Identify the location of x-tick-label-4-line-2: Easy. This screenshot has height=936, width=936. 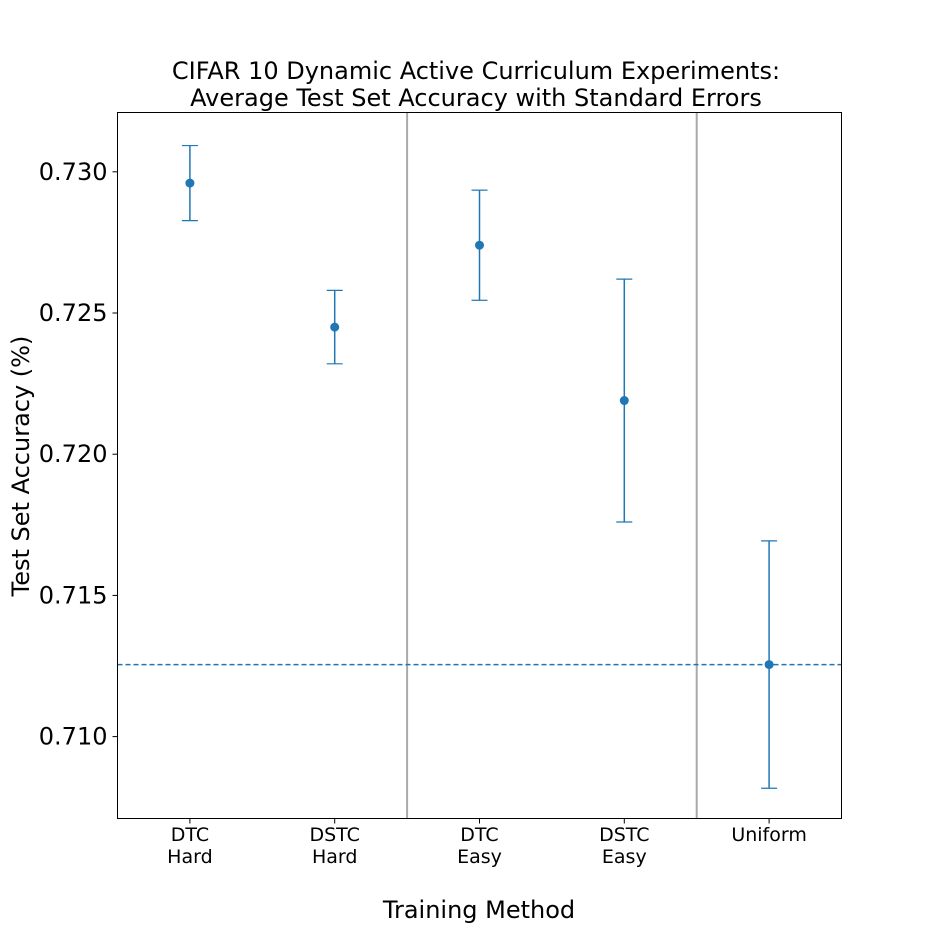
(624, 857).